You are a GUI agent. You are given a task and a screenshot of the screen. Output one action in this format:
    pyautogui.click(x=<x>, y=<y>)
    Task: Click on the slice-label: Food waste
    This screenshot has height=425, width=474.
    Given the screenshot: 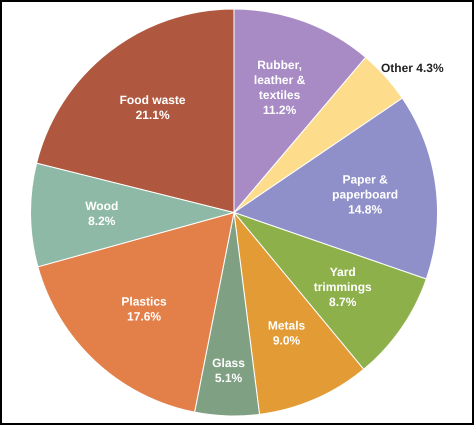 What is the action you would take?
    pyautogui.click(x=153, y=100)
    